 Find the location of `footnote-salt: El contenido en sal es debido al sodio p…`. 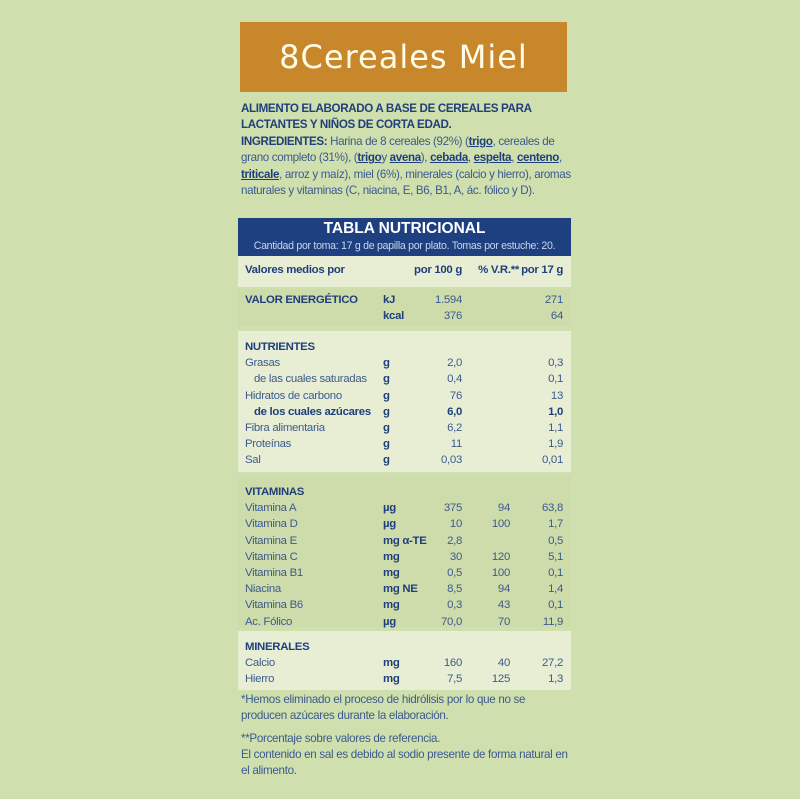

footnote-salt: El contenido en sal es debido al sodio p… is located at coordinates (404, 762).